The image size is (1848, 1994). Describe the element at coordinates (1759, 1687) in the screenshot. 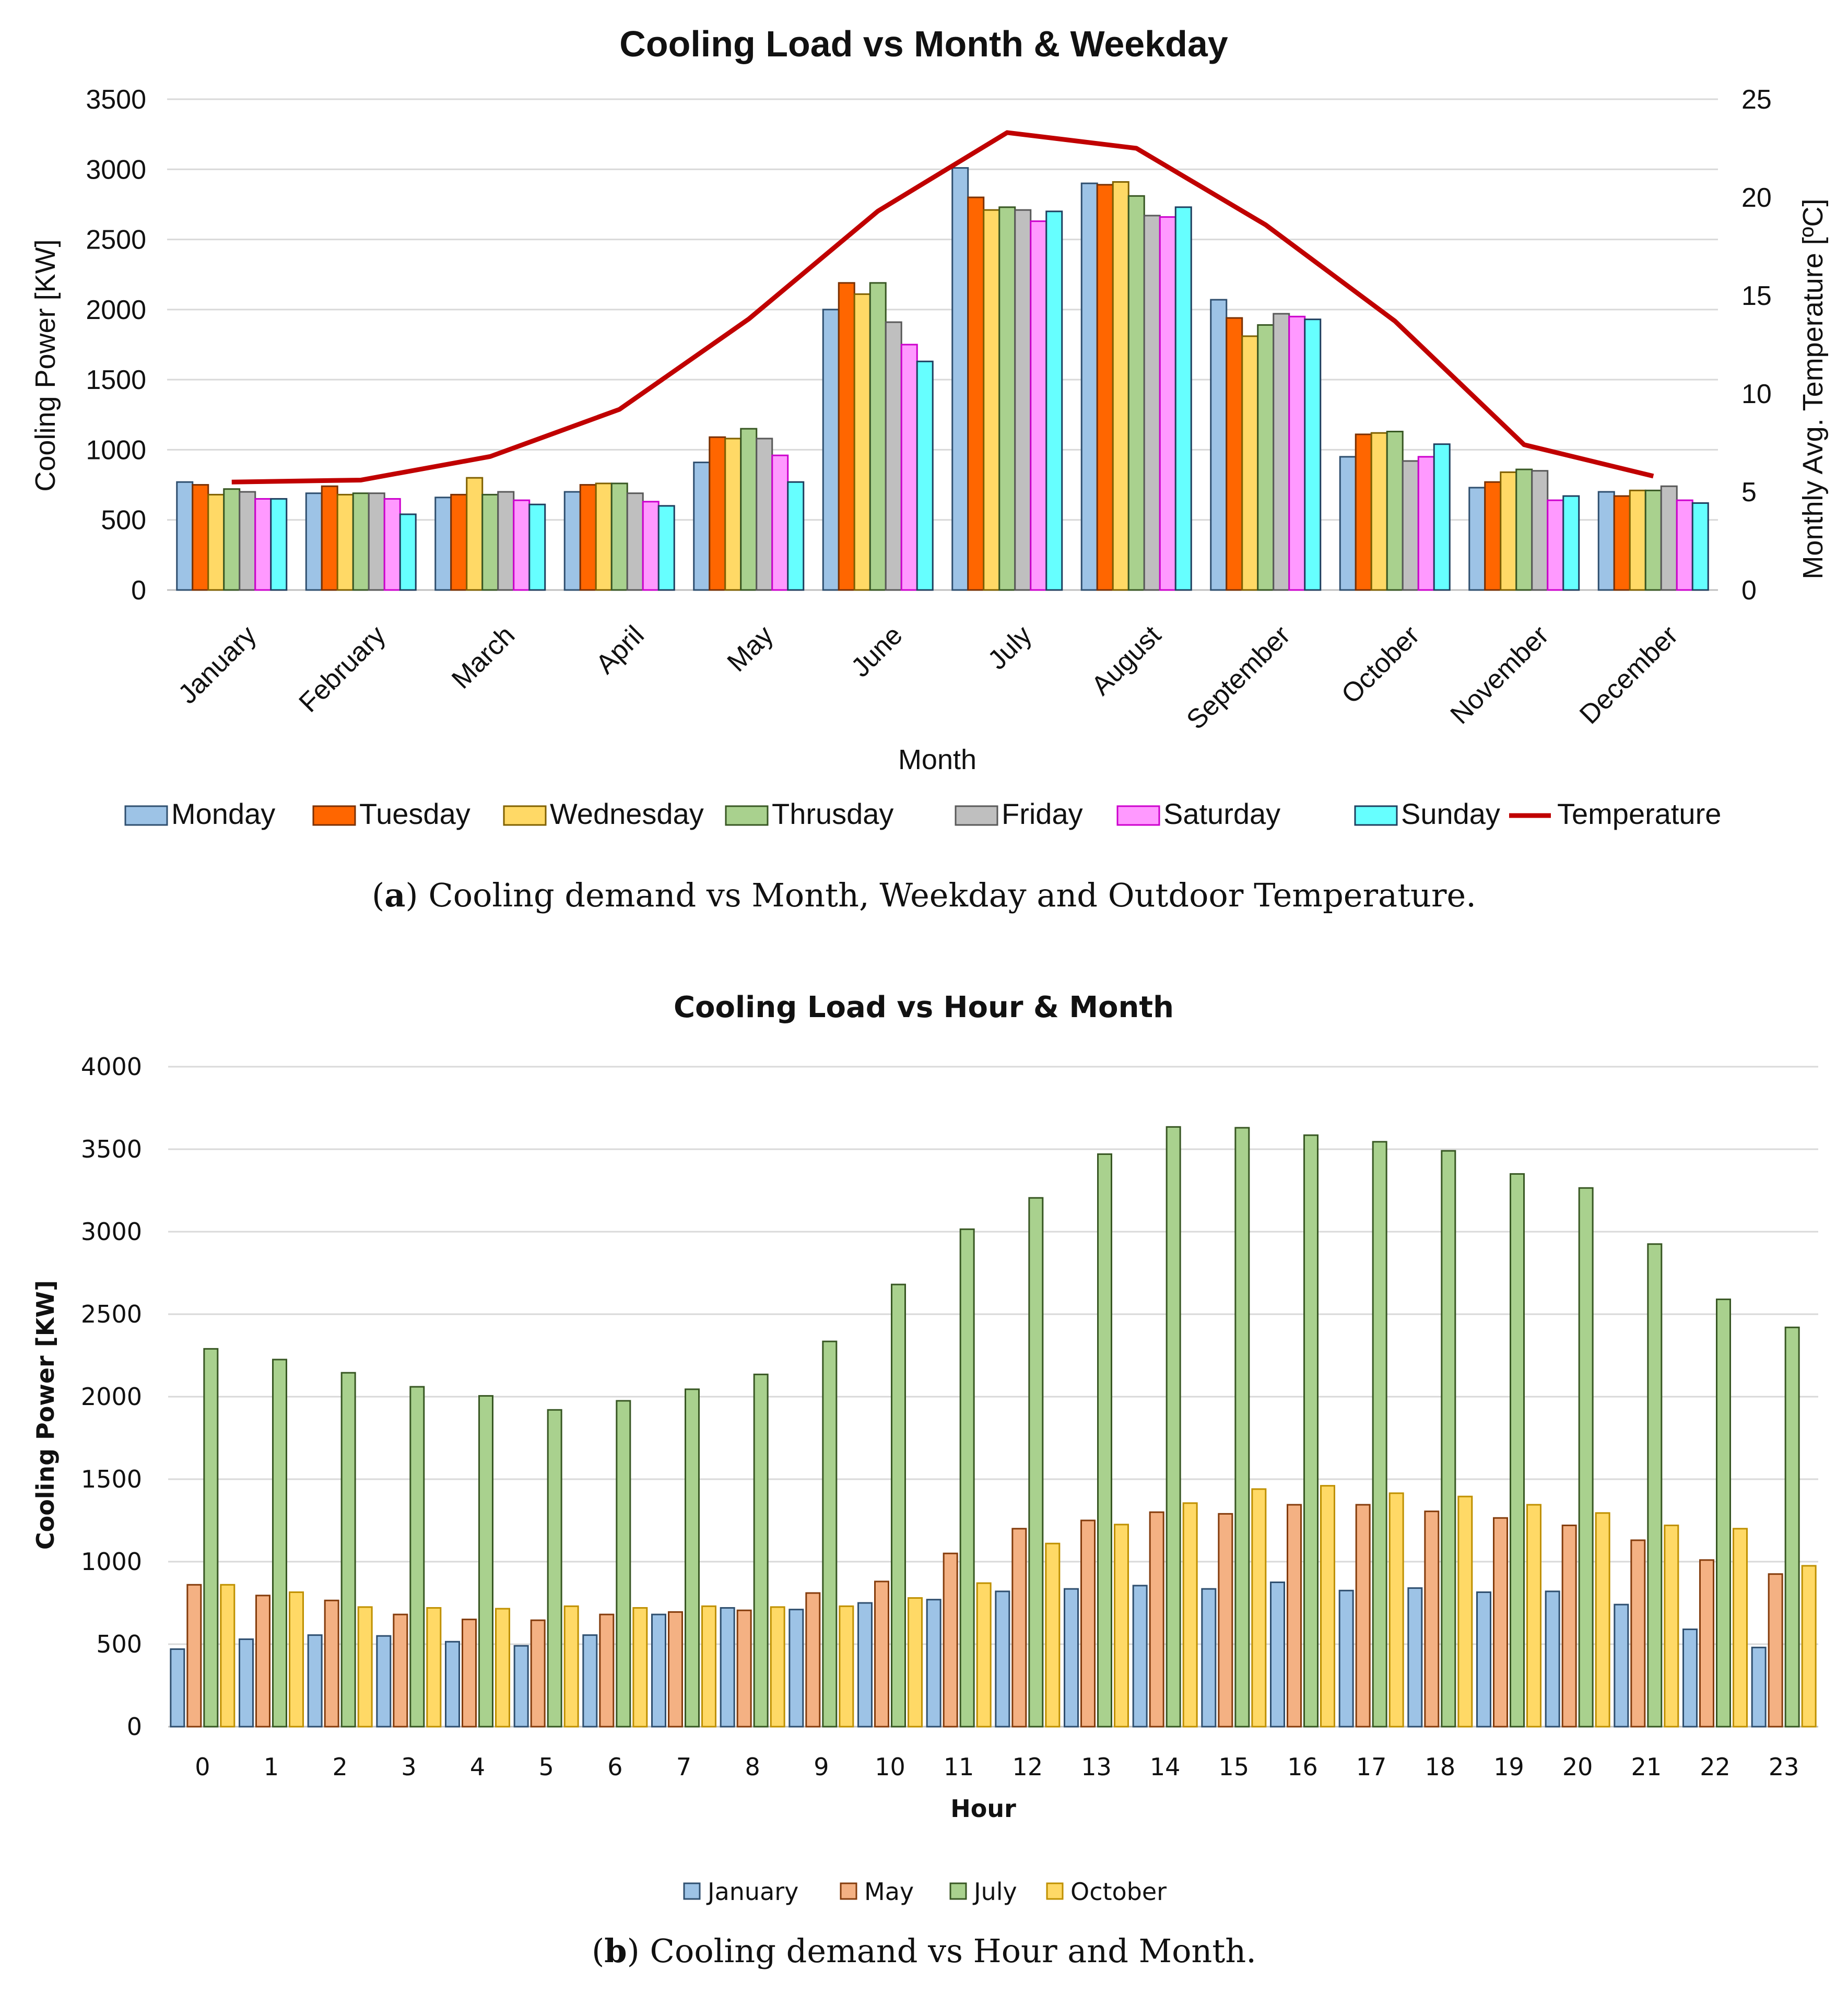

I see `bar-hour-23-january` at that location.